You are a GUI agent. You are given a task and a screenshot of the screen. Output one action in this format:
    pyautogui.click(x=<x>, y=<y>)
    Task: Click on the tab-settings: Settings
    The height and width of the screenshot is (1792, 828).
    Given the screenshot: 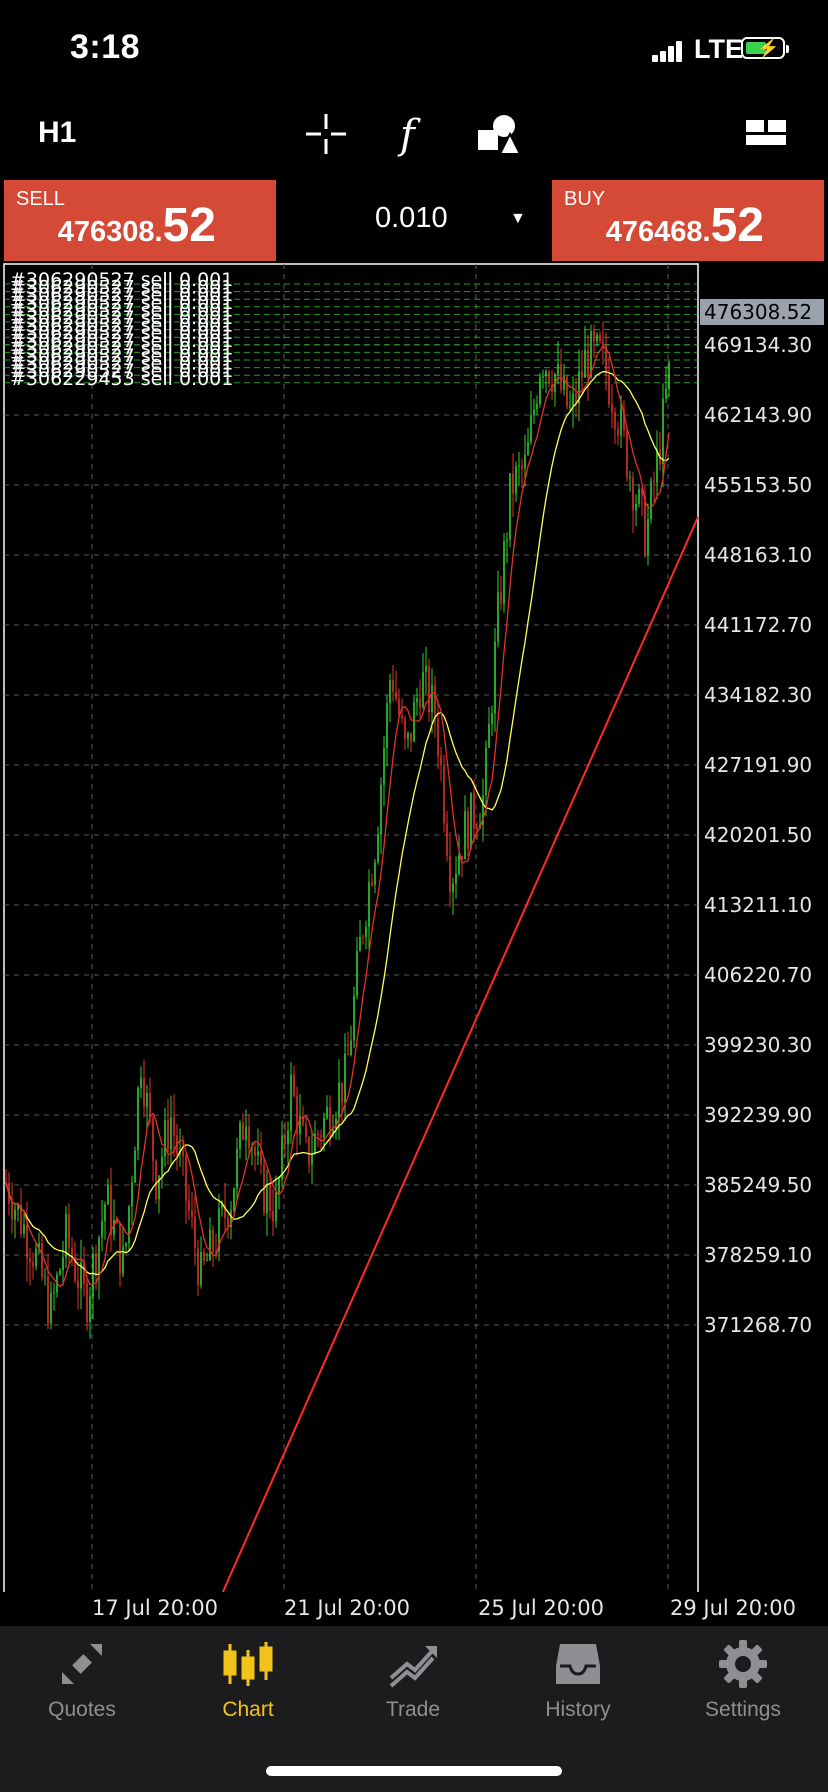 What is the action you would take?
    pyautogui.click(x=743, y=1681)
    